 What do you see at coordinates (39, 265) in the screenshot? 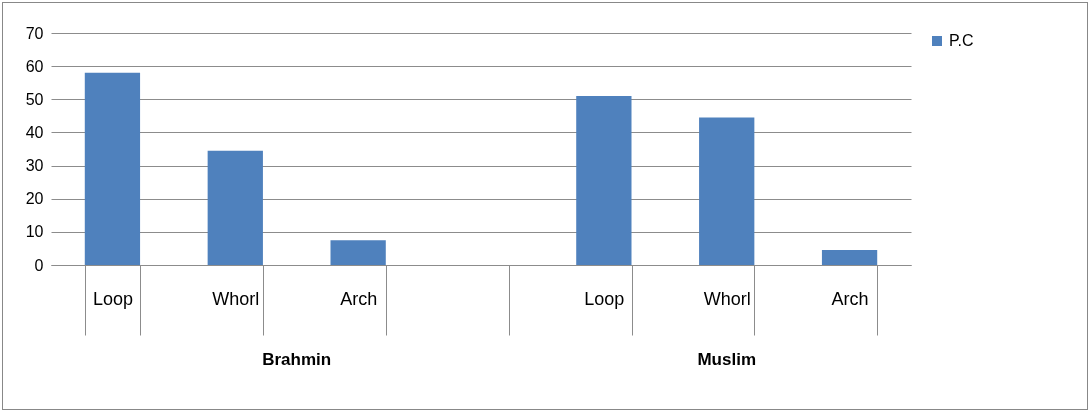
I see `y-tick-label: 0` at bounding box center [39, 265].